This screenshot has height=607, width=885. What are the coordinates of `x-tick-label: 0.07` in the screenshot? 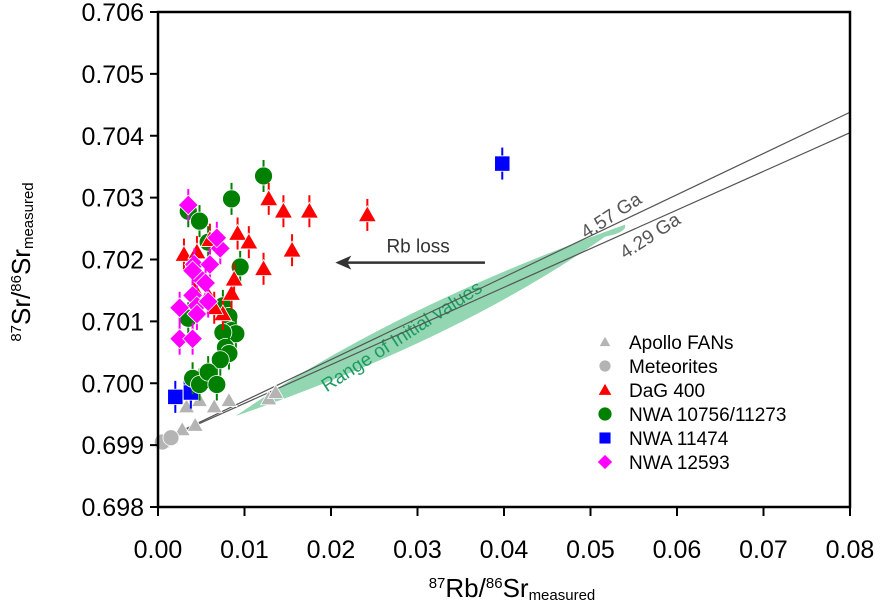 It's located at (763, 550).